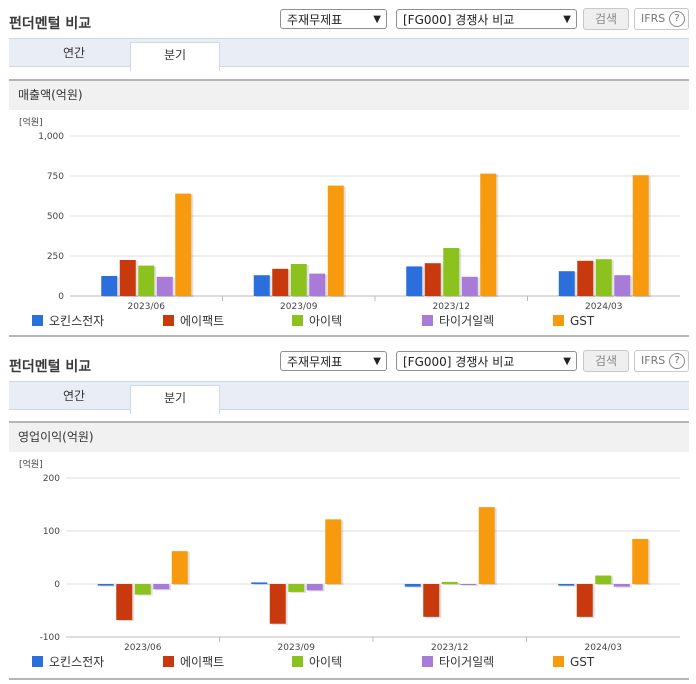 This screenshot has height=684, width=696. What do you see at coordinates (352, 662) in the screenshot?
I see `chart-legend: 오킨스전자 에이팩트 아이텍 타이거일렉 GST` at bounding box center [352, 662].